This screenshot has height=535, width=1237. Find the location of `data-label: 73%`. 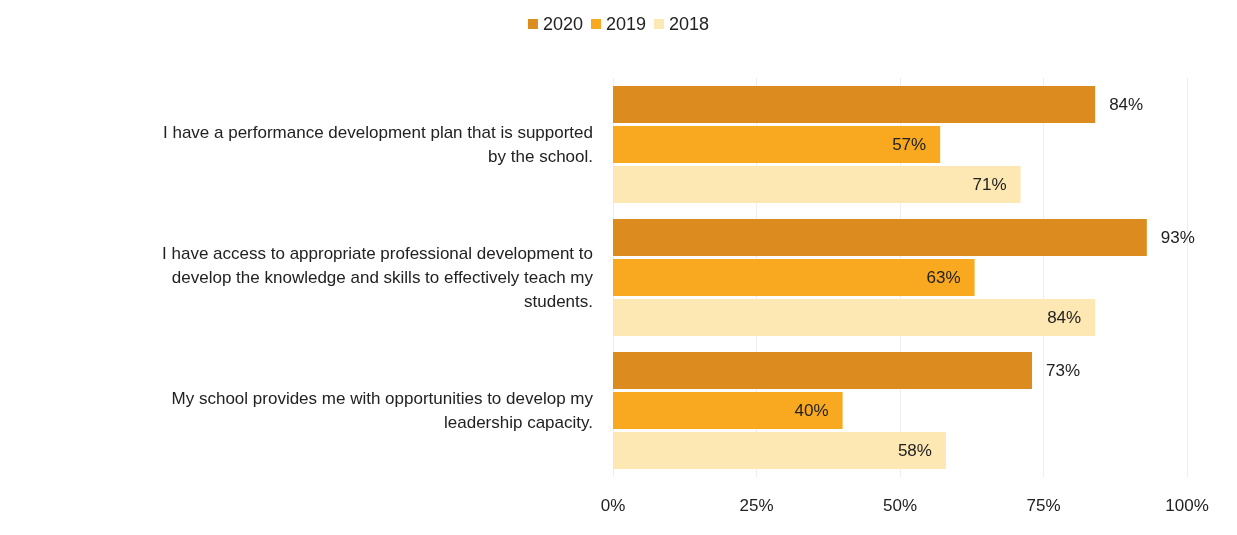

data-label: 73% is located at coordinates (1063, 370).